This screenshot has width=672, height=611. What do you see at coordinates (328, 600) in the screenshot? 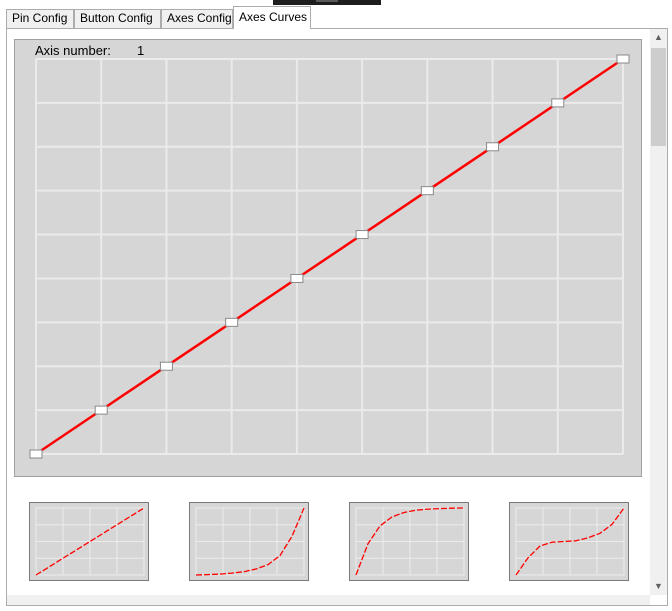
I see `horizontal-scrollbar` at bounding box center [328, 600].